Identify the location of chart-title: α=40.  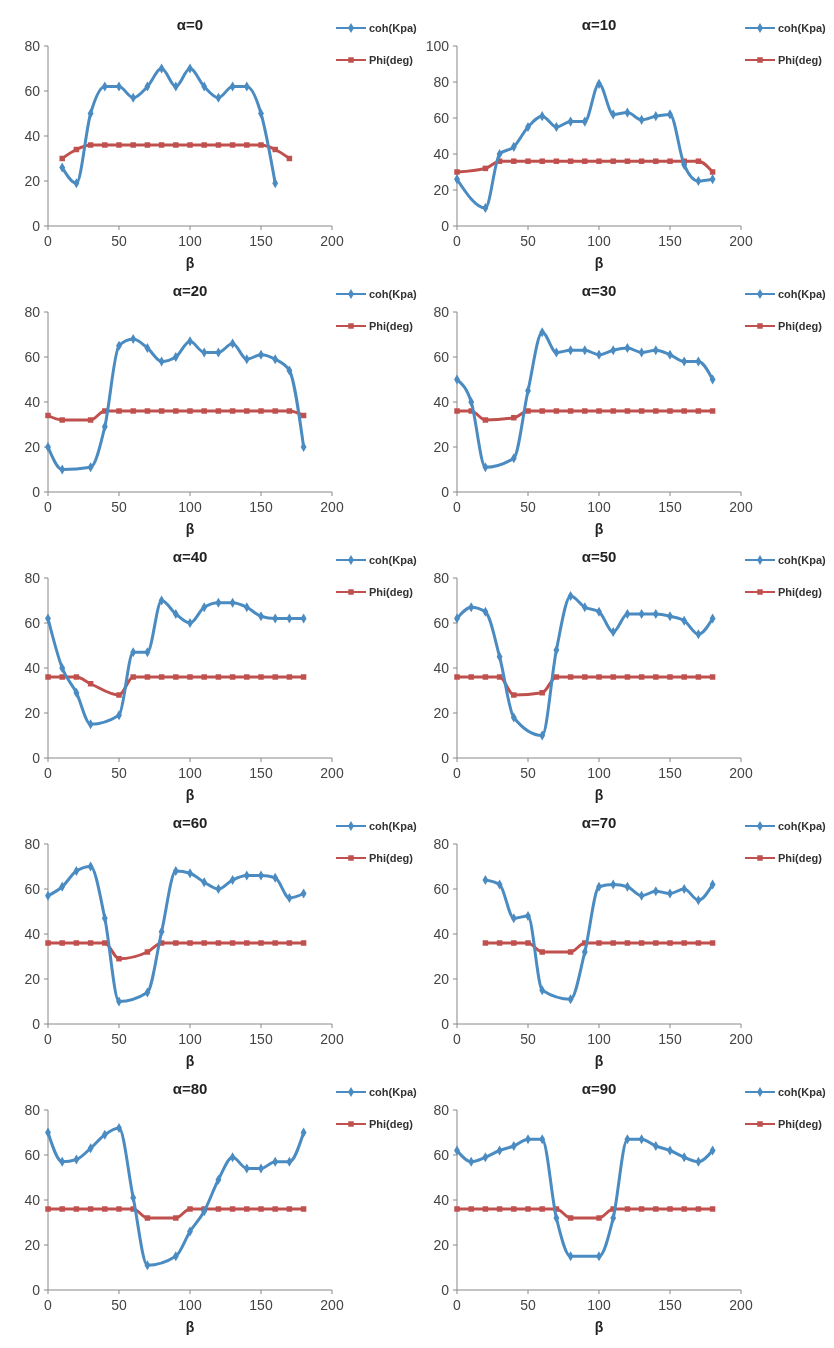
(190, 556).